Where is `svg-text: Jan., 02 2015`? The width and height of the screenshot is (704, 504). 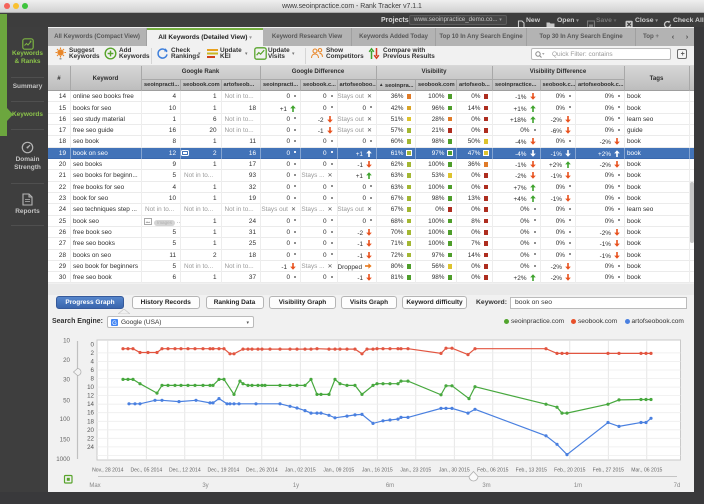
svg-text: Jan., 02 2015 is located at coordinates (300, 471).